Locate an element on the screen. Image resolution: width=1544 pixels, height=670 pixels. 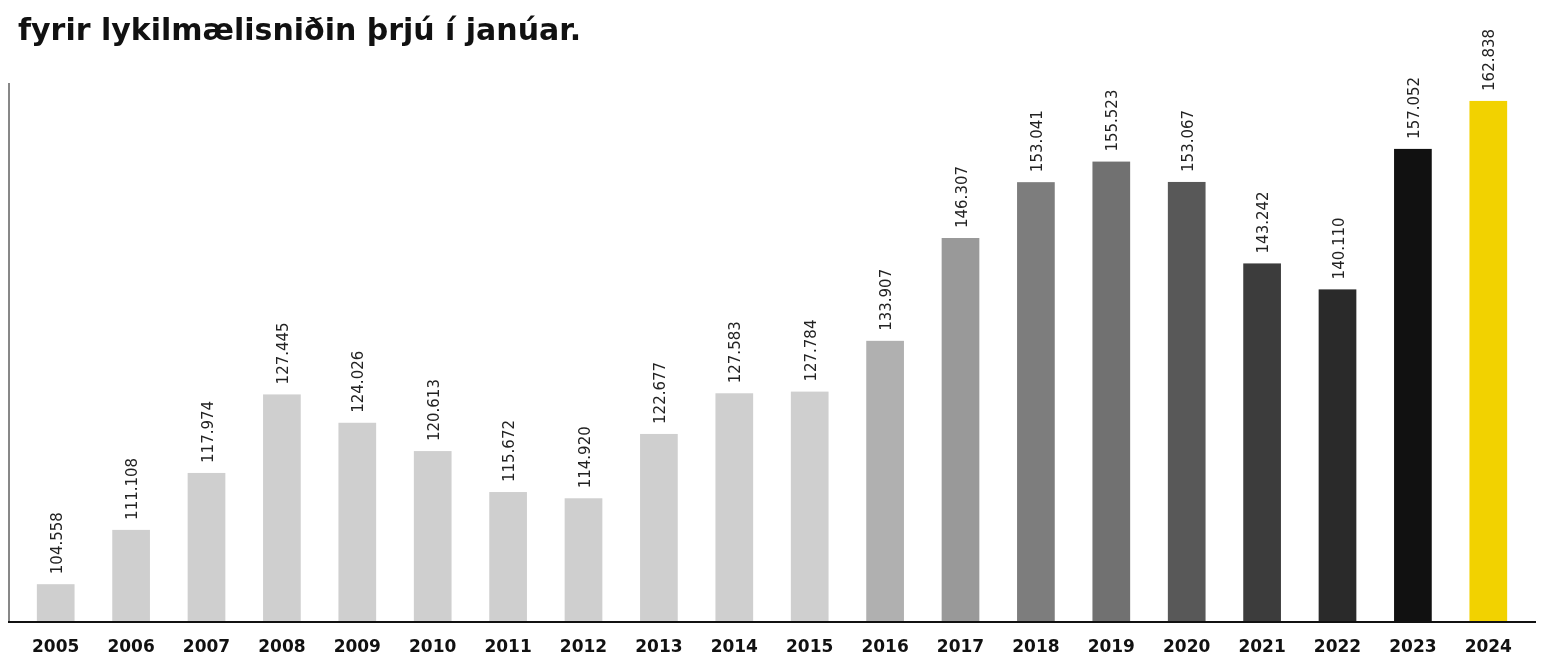
data-label: 122.677 is located at coordinates (659, 392).